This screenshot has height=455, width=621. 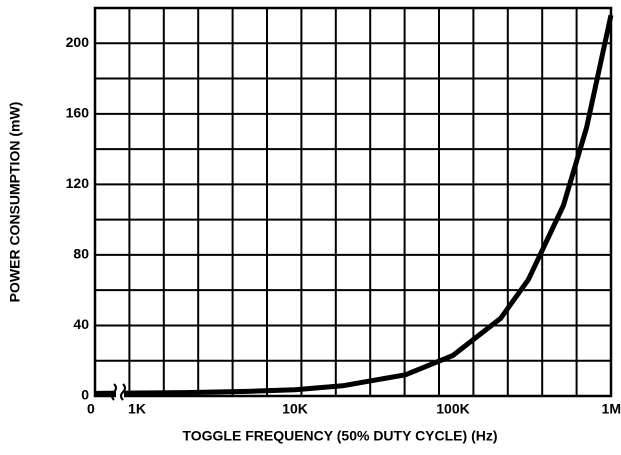 I want to click on y-tick-label: 120, so click(x=78, y=183).